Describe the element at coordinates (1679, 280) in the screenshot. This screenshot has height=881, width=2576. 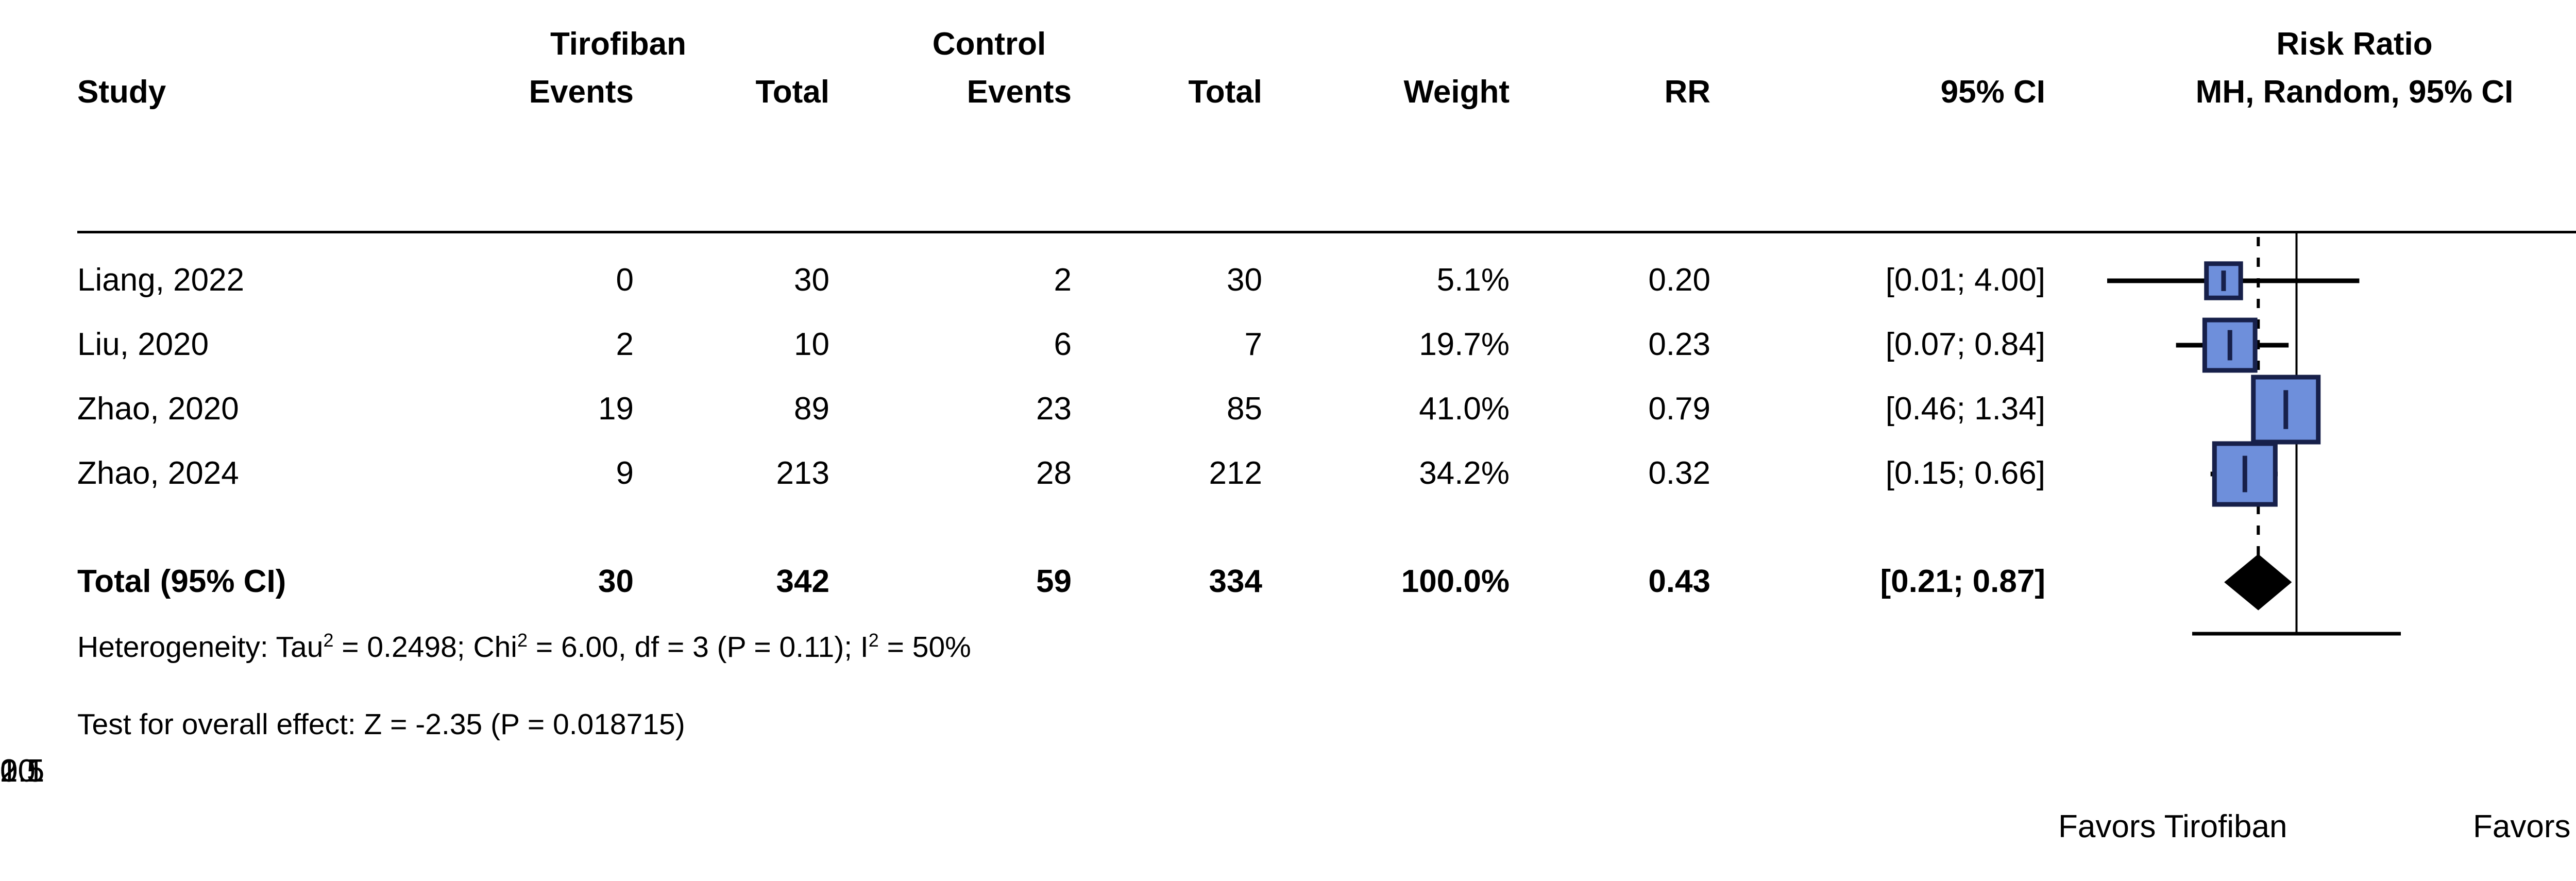
I see `cell-rr: 0.20` at that location.